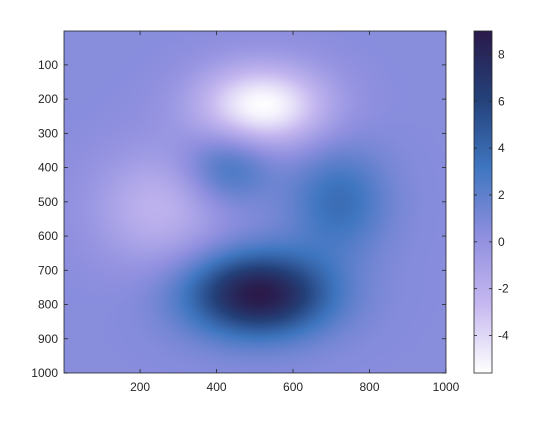 The height and width of the screenshot is (425, 560). I want to click on y-tick-label: 400, so click(48, 168).